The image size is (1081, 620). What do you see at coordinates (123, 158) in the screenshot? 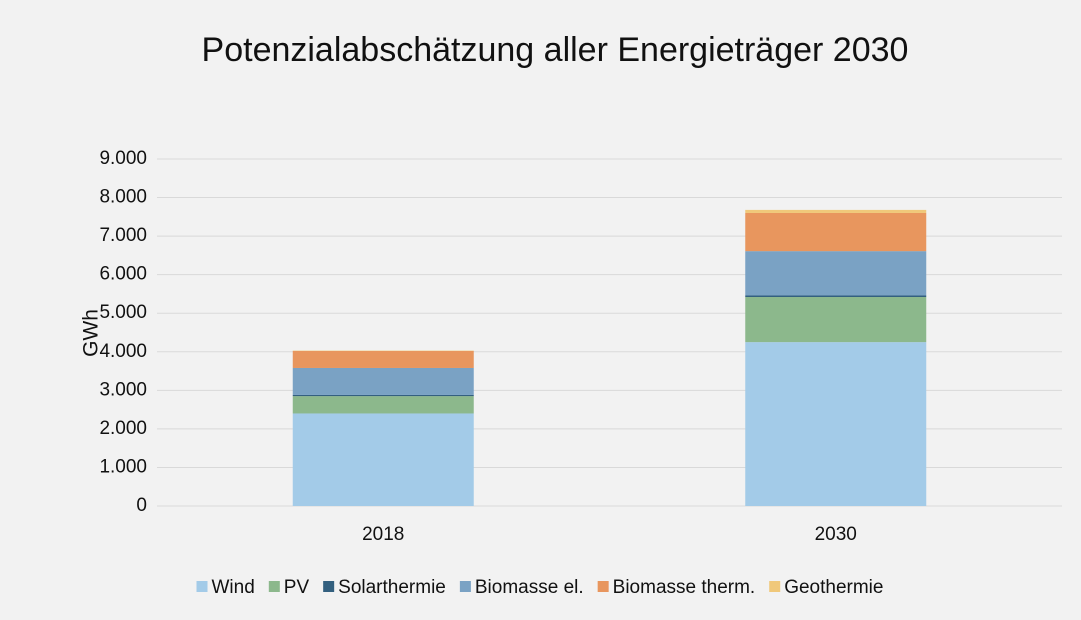
I see `y-tick-label: 9.000` at bounding box center [123, 158].